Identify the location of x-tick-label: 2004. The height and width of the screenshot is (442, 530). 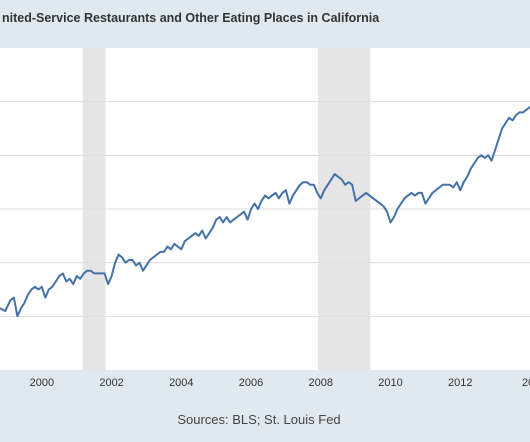
(181, 383).